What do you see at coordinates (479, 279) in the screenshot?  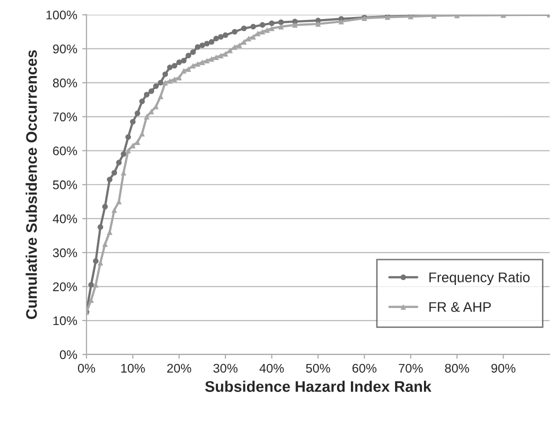 I see `legend-label: Frequency Ratio` at bounding box center [479, 279].